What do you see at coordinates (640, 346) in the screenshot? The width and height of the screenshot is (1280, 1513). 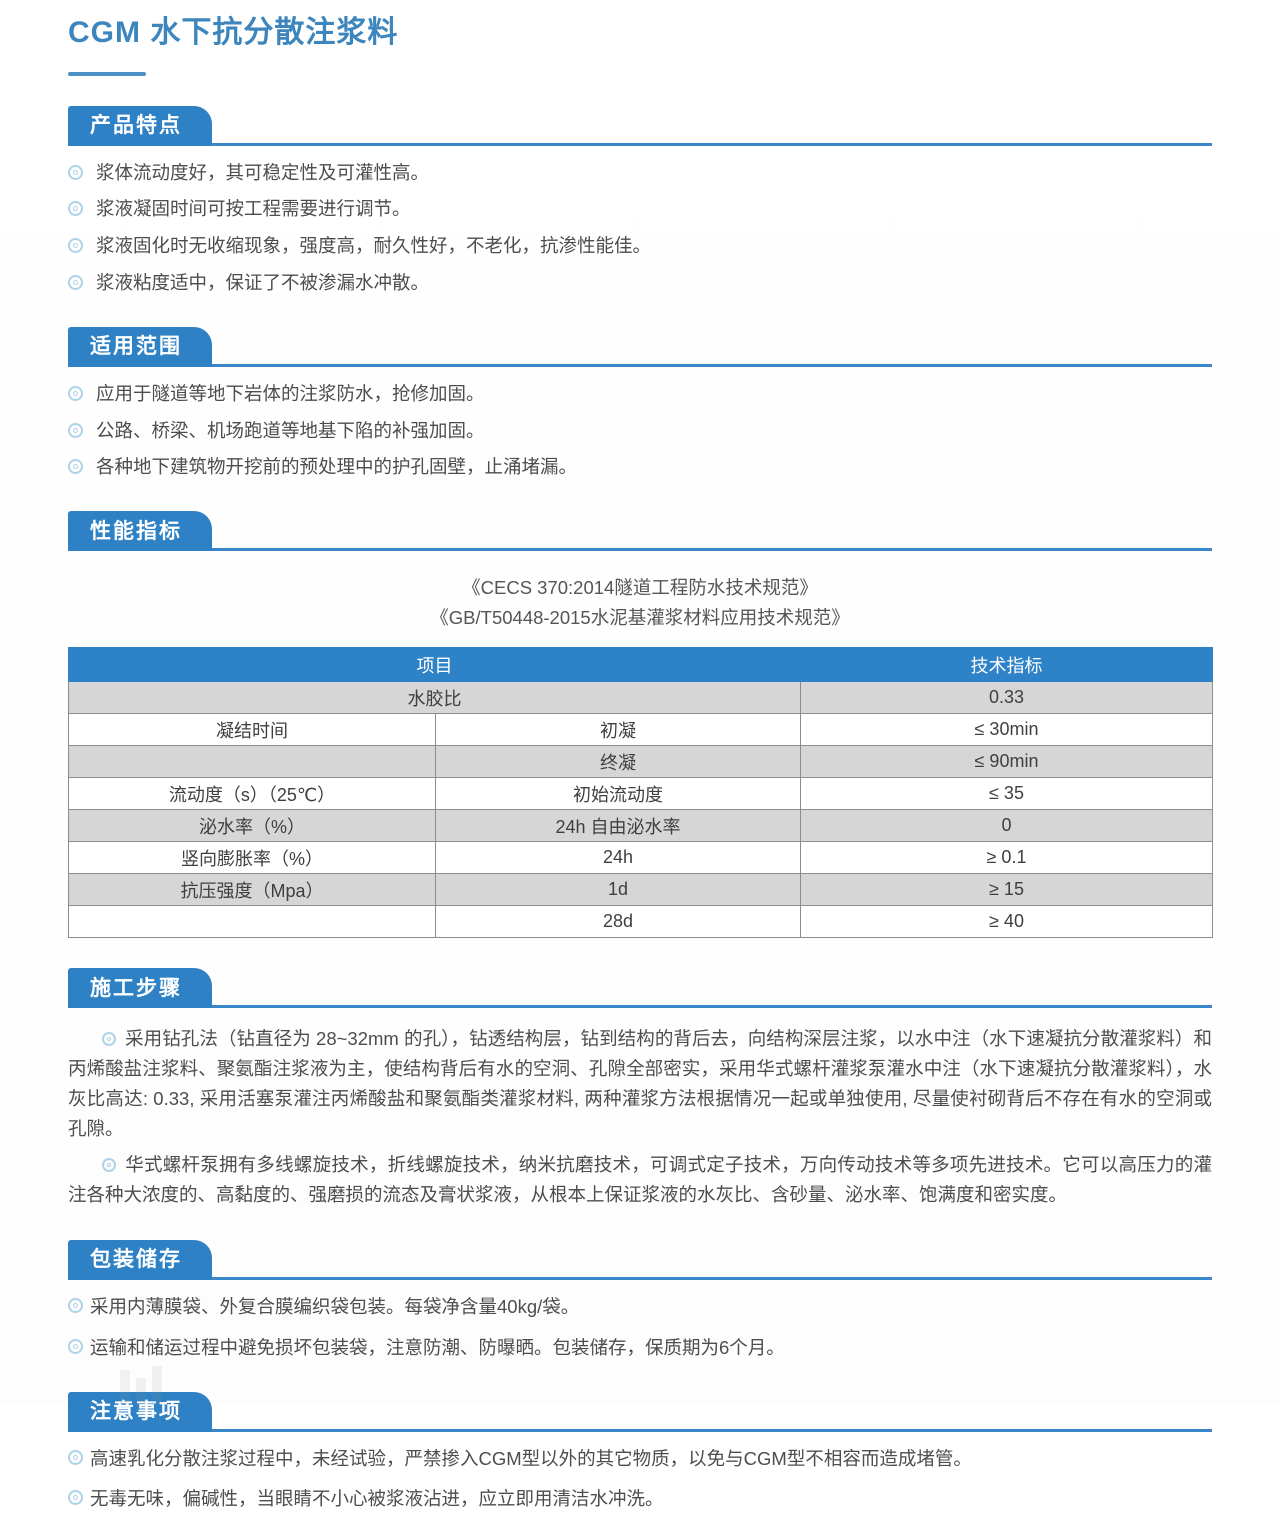 I see `section-banner: 适用范围` at bounding box center [640, 346].